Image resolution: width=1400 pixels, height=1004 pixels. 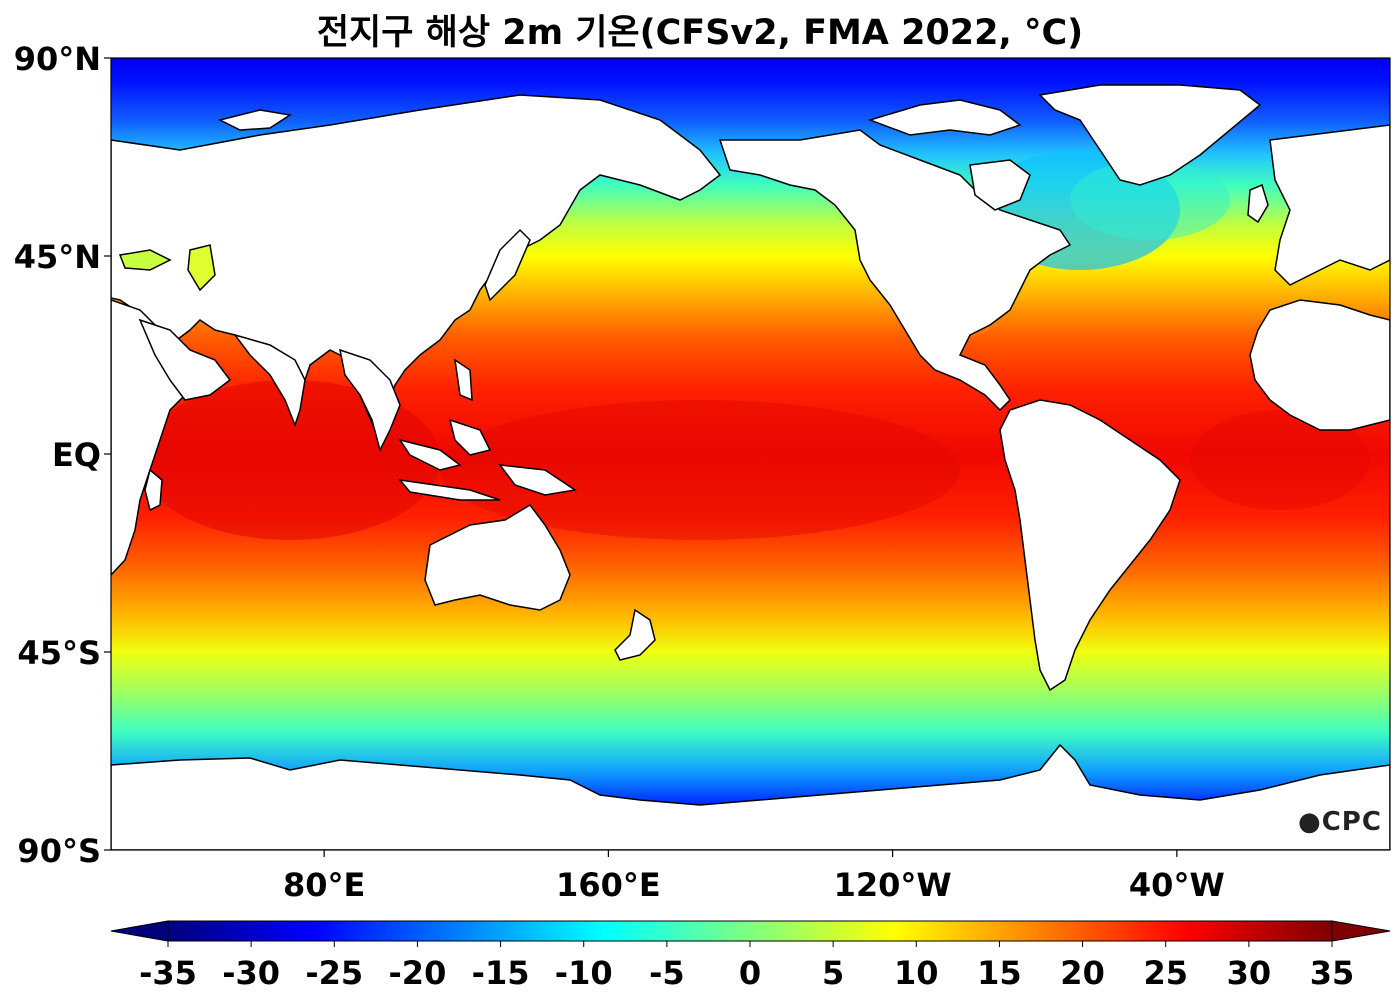 What do you see at coordinates (139, 931) in the screenshot?
I see `colorbar-extend-min` at bounding box center [139, 931].